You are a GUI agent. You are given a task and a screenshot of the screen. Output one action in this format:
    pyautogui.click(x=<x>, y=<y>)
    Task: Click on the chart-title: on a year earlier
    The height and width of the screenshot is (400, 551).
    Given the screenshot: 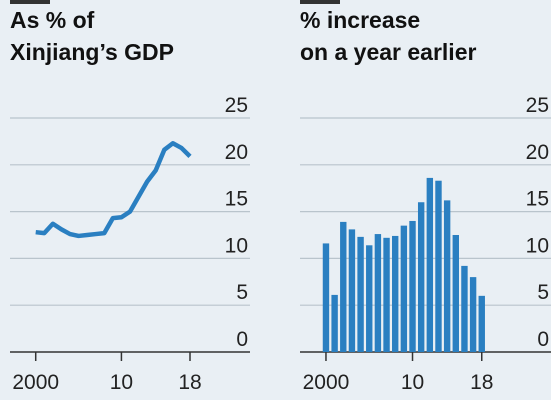 What is the action you would take?
    pyautogui.click(x=388, y=52)
    